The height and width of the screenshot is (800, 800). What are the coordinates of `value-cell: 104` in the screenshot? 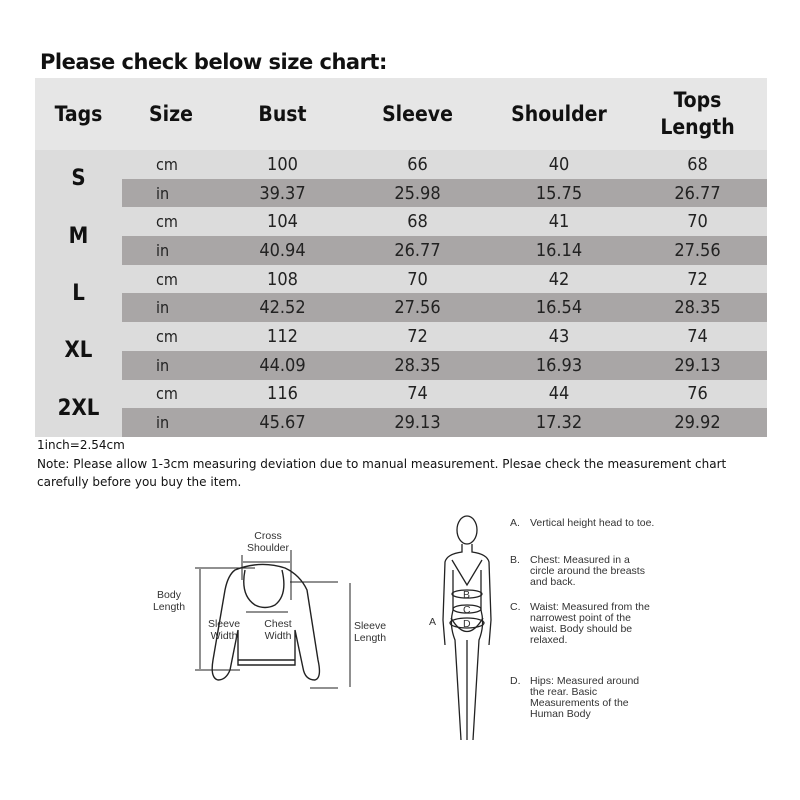 It's located at (282, 222).